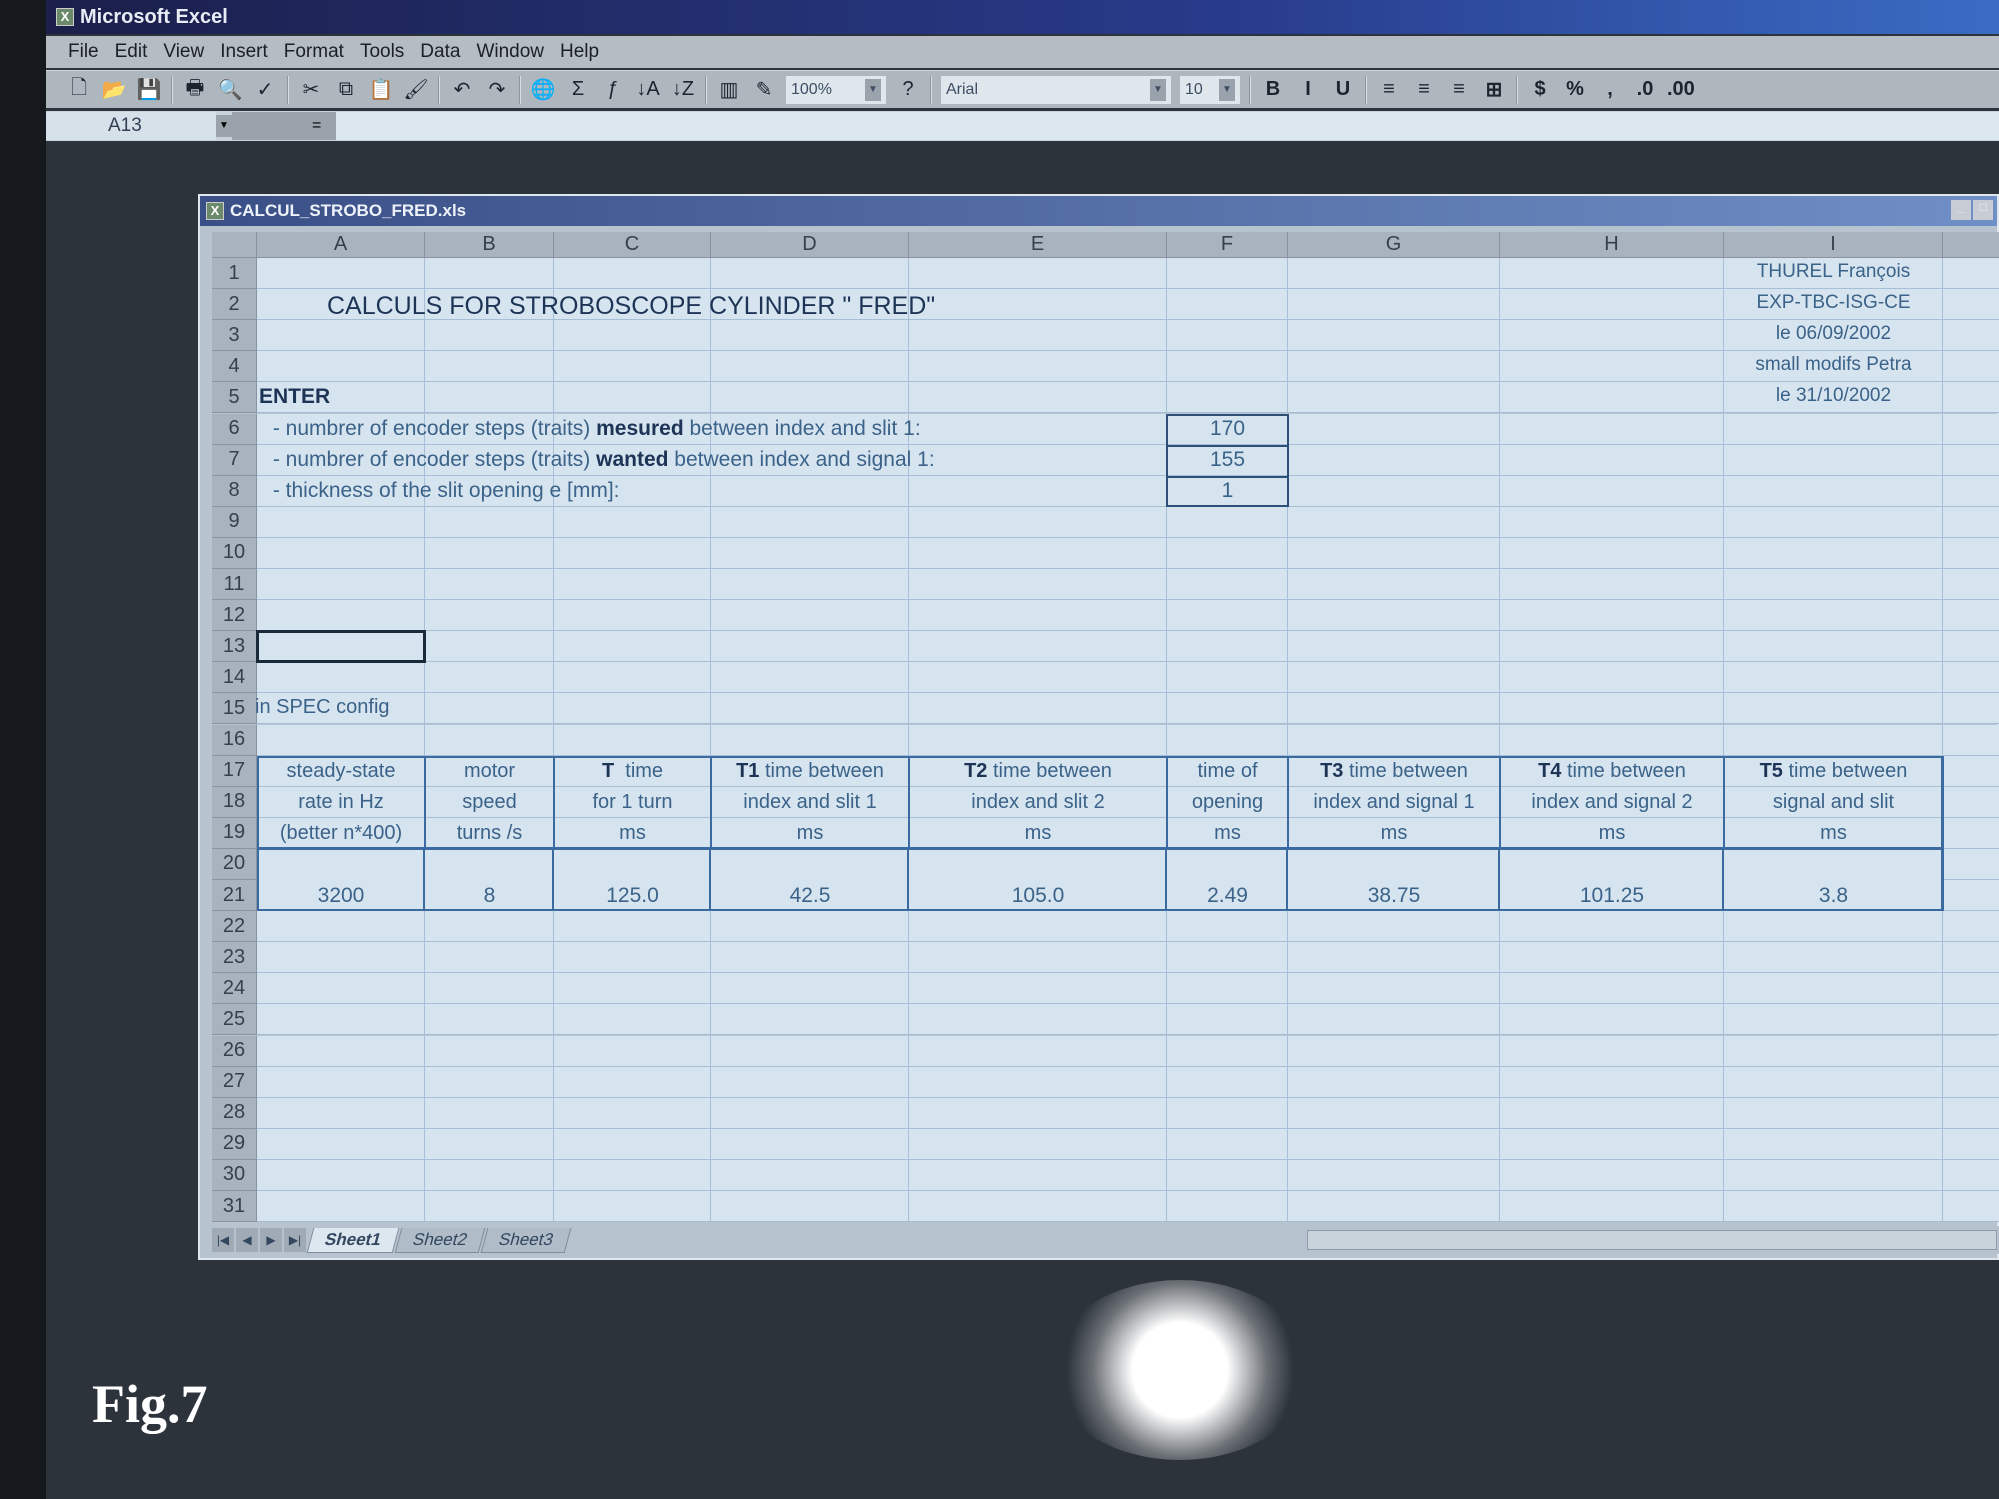  I want to click on row-header: 4, so click(234, 367).